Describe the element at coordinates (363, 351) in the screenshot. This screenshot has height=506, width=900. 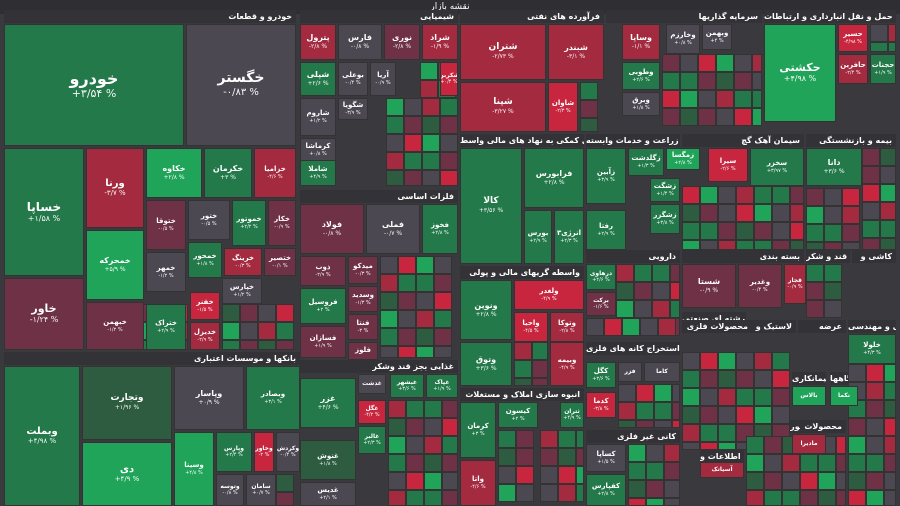
I see `stock-tile-fenouh: فلوز` at that location.